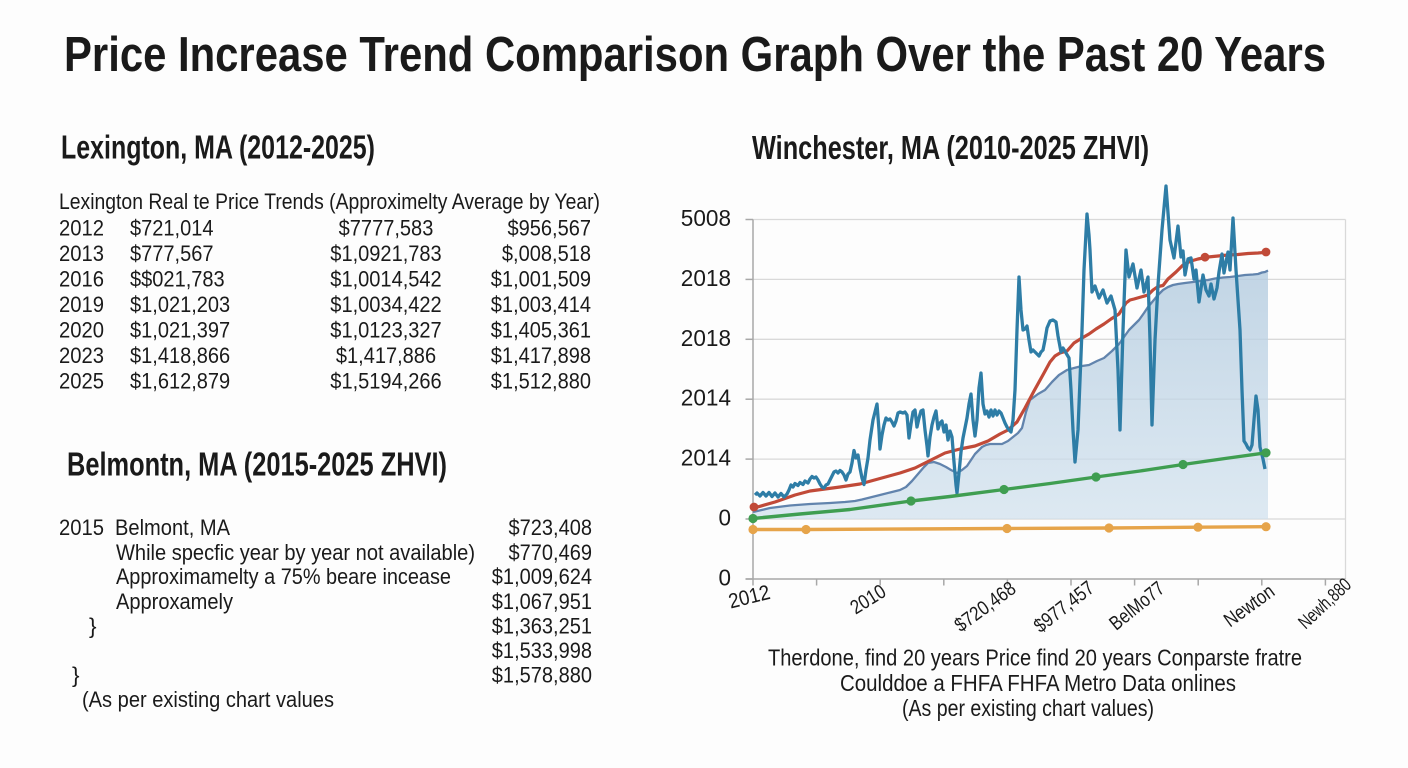 The width and height of the screenshot is (1408, 768). What do you see at coordinates (542, 675) in the screenshot?
I see `svg-text: $1,578,880` at bounding box center [542, 675].